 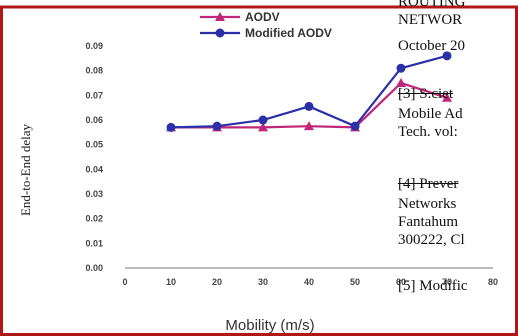 I want to click on x-tick-label: 50, so click(x=355, y=282).